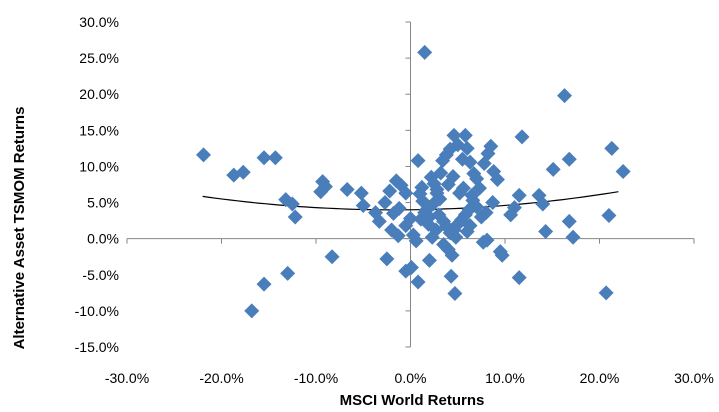 The image size is (719, 412). I want to click on y-tick-label: -15.0%, so click(97, 347).